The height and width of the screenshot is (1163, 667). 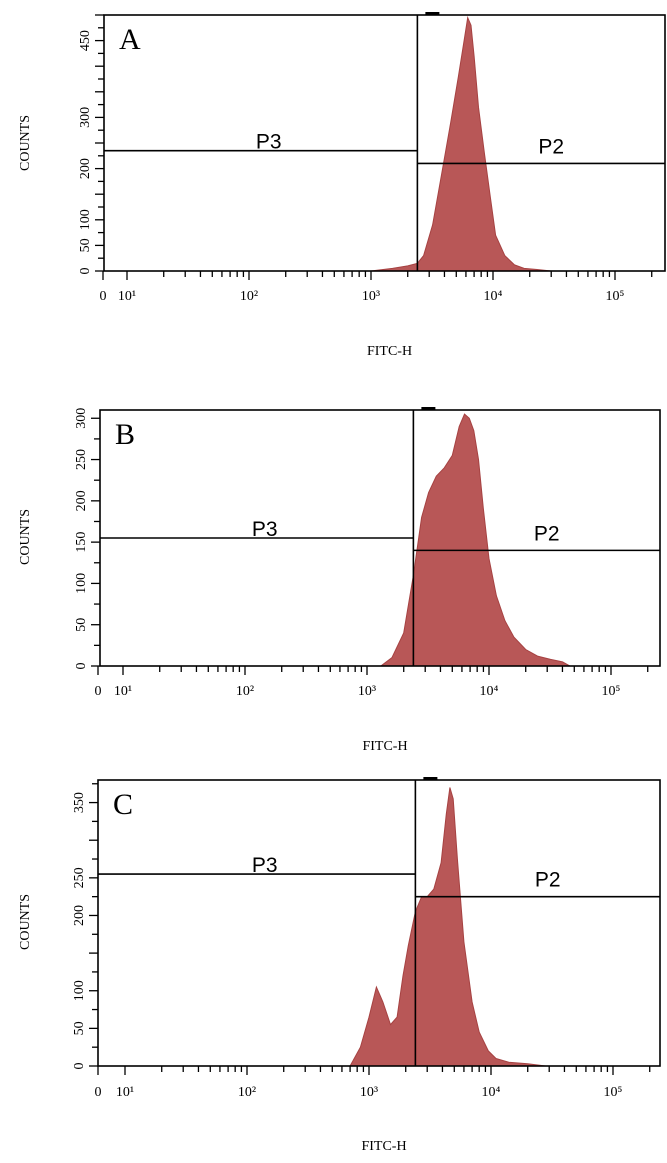 What do you see at coordinates (81, 542) in the screenshot?
I see `y-tick-label: 150` at bounding box center [81, 542].